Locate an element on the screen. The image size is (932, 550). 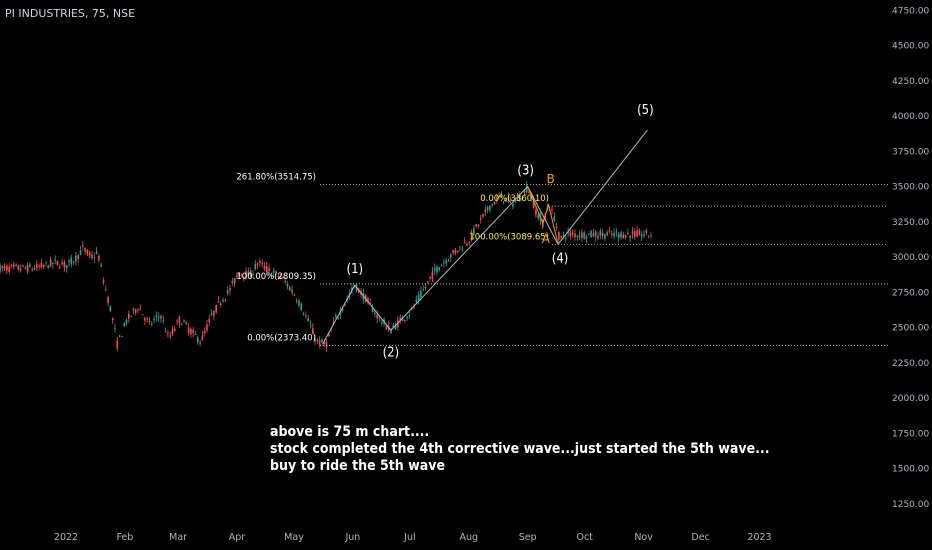
wave-label: (5) is located at coordinates (645, 110).